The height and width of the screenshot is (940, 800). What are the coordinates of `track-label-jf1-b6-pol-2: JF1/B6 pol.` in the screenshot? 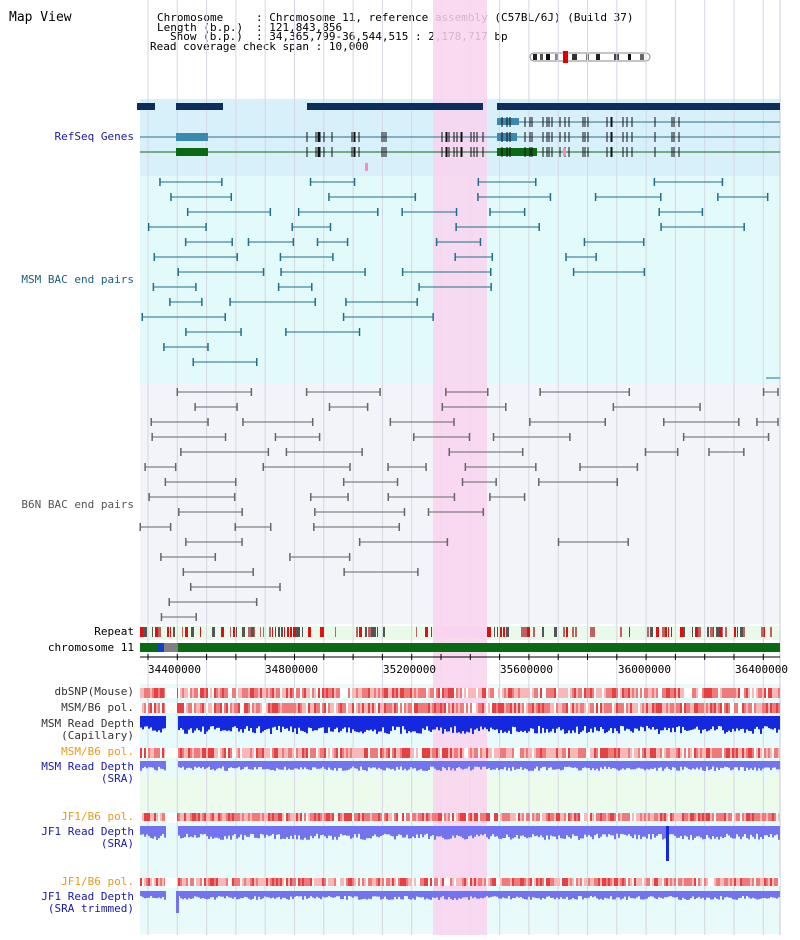 It's located at (97, 881).